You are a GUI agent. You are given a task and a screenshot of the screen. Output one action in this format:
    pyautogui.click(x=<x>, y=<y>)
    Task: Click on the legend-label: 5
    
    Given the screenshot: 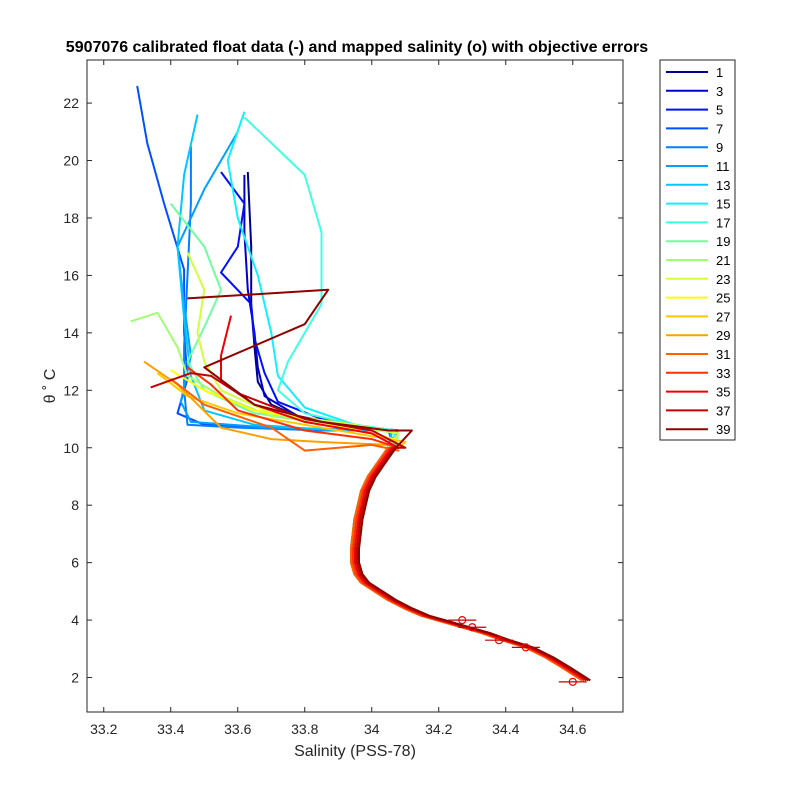 What is the action you would take?
    pyautogui.click(x=719, y=110)
    